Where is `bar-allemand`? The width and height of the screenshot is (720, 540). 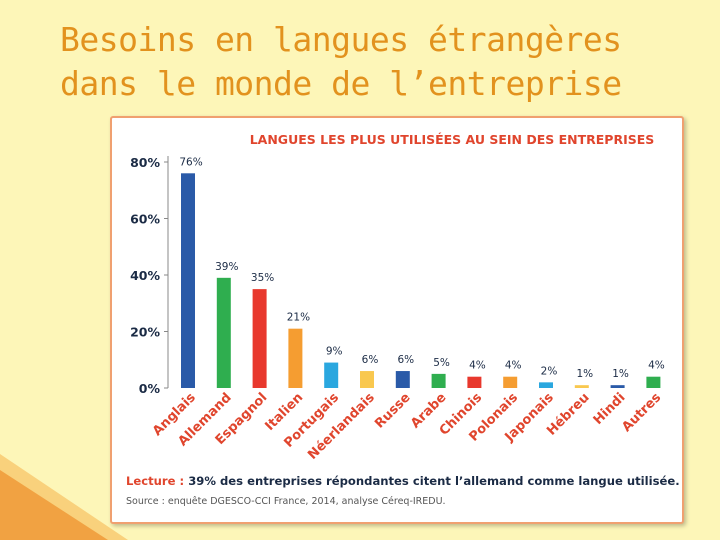 bar-allemand is located at coordinates (223, 332).